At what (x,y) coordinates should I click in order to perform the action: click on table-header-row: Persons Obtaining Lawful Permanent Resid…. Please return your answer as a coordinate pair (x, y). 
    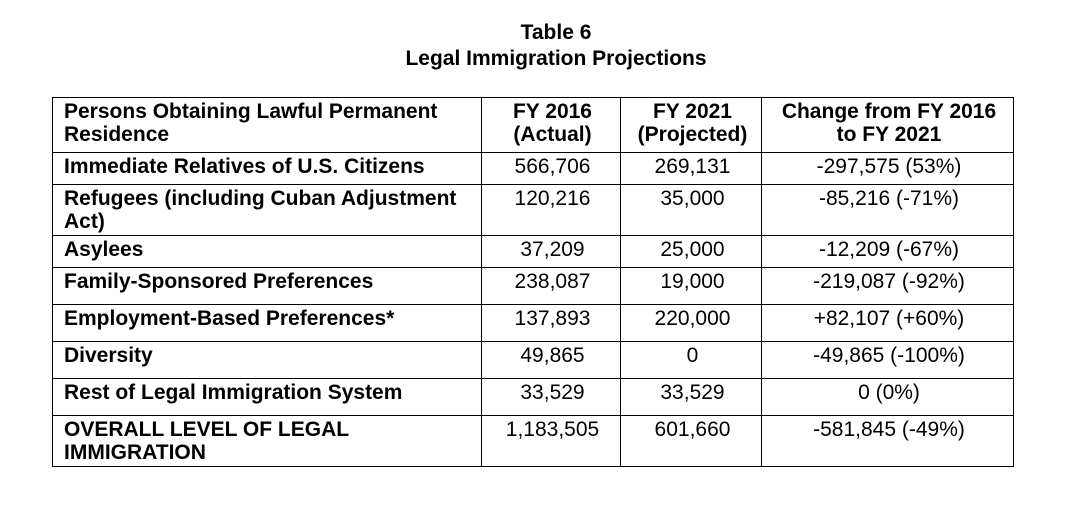
    Looking at the image, I should click on (533, 125).